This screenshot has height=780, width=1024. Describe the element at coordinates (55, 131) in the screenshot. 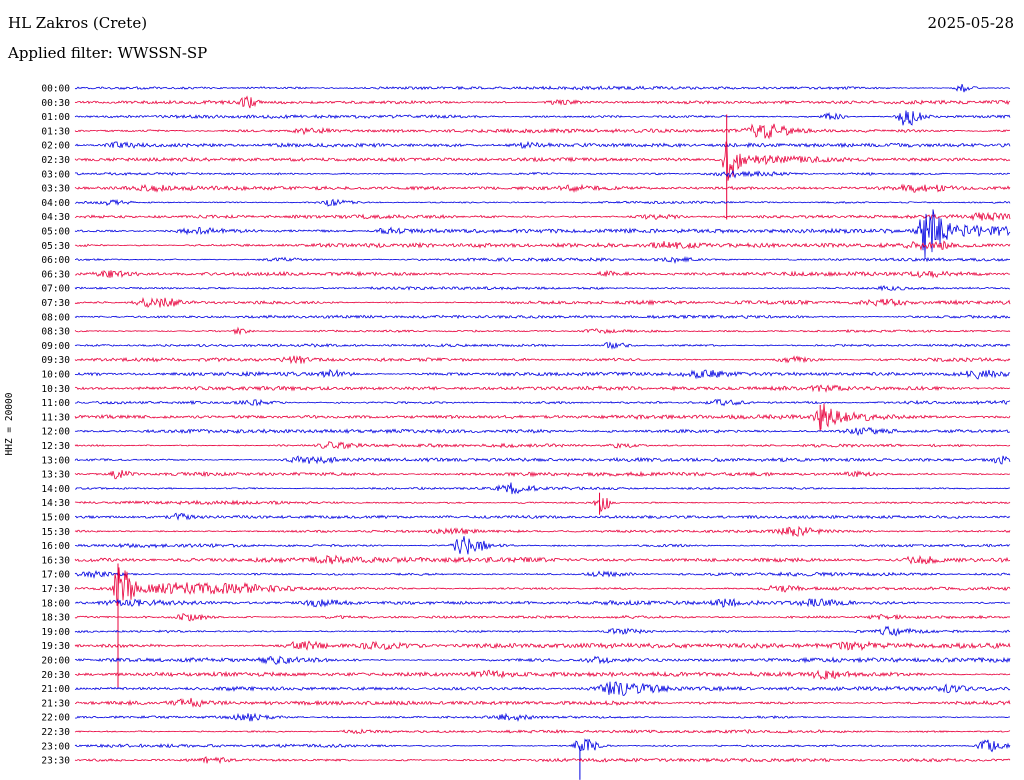

I see `time-label-0130: 01:30` at that location.